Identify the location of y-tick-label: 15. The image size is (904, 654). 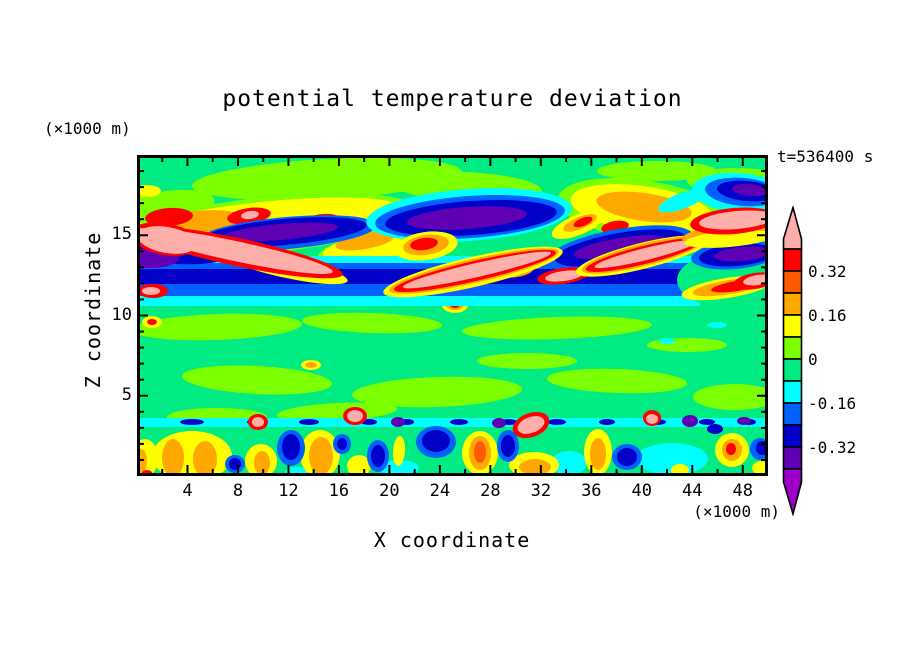
(121, 234).